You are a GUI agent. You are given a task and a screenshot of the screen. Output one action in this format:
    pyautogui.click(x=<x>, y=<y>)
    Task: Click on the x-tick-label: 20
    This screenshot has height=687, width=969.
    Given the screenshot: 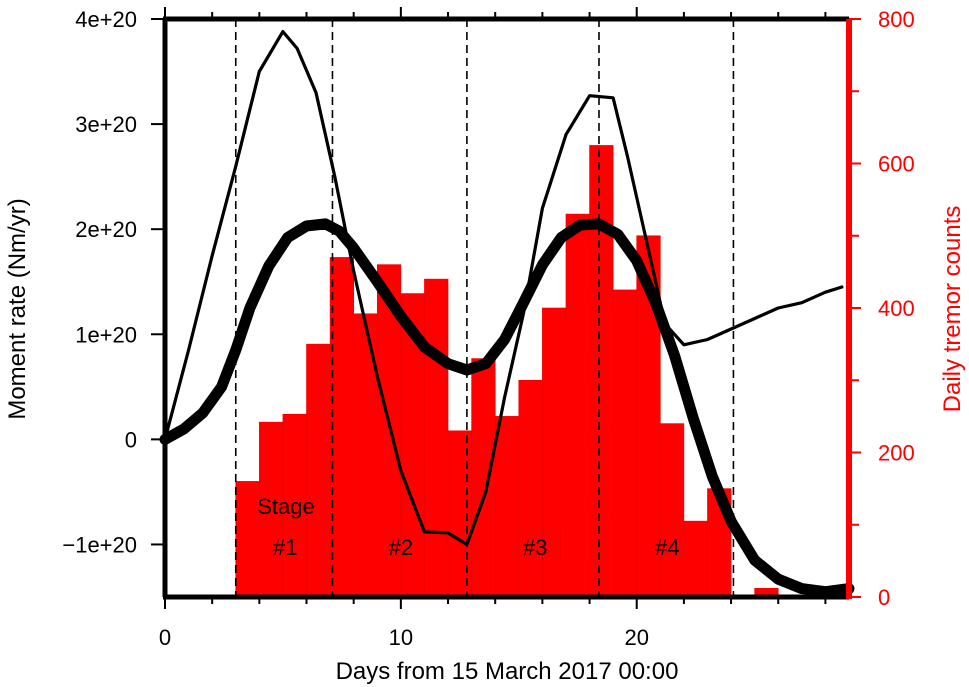 What is the action you would take?
    pyautogui.click(x=636, y=637)
    